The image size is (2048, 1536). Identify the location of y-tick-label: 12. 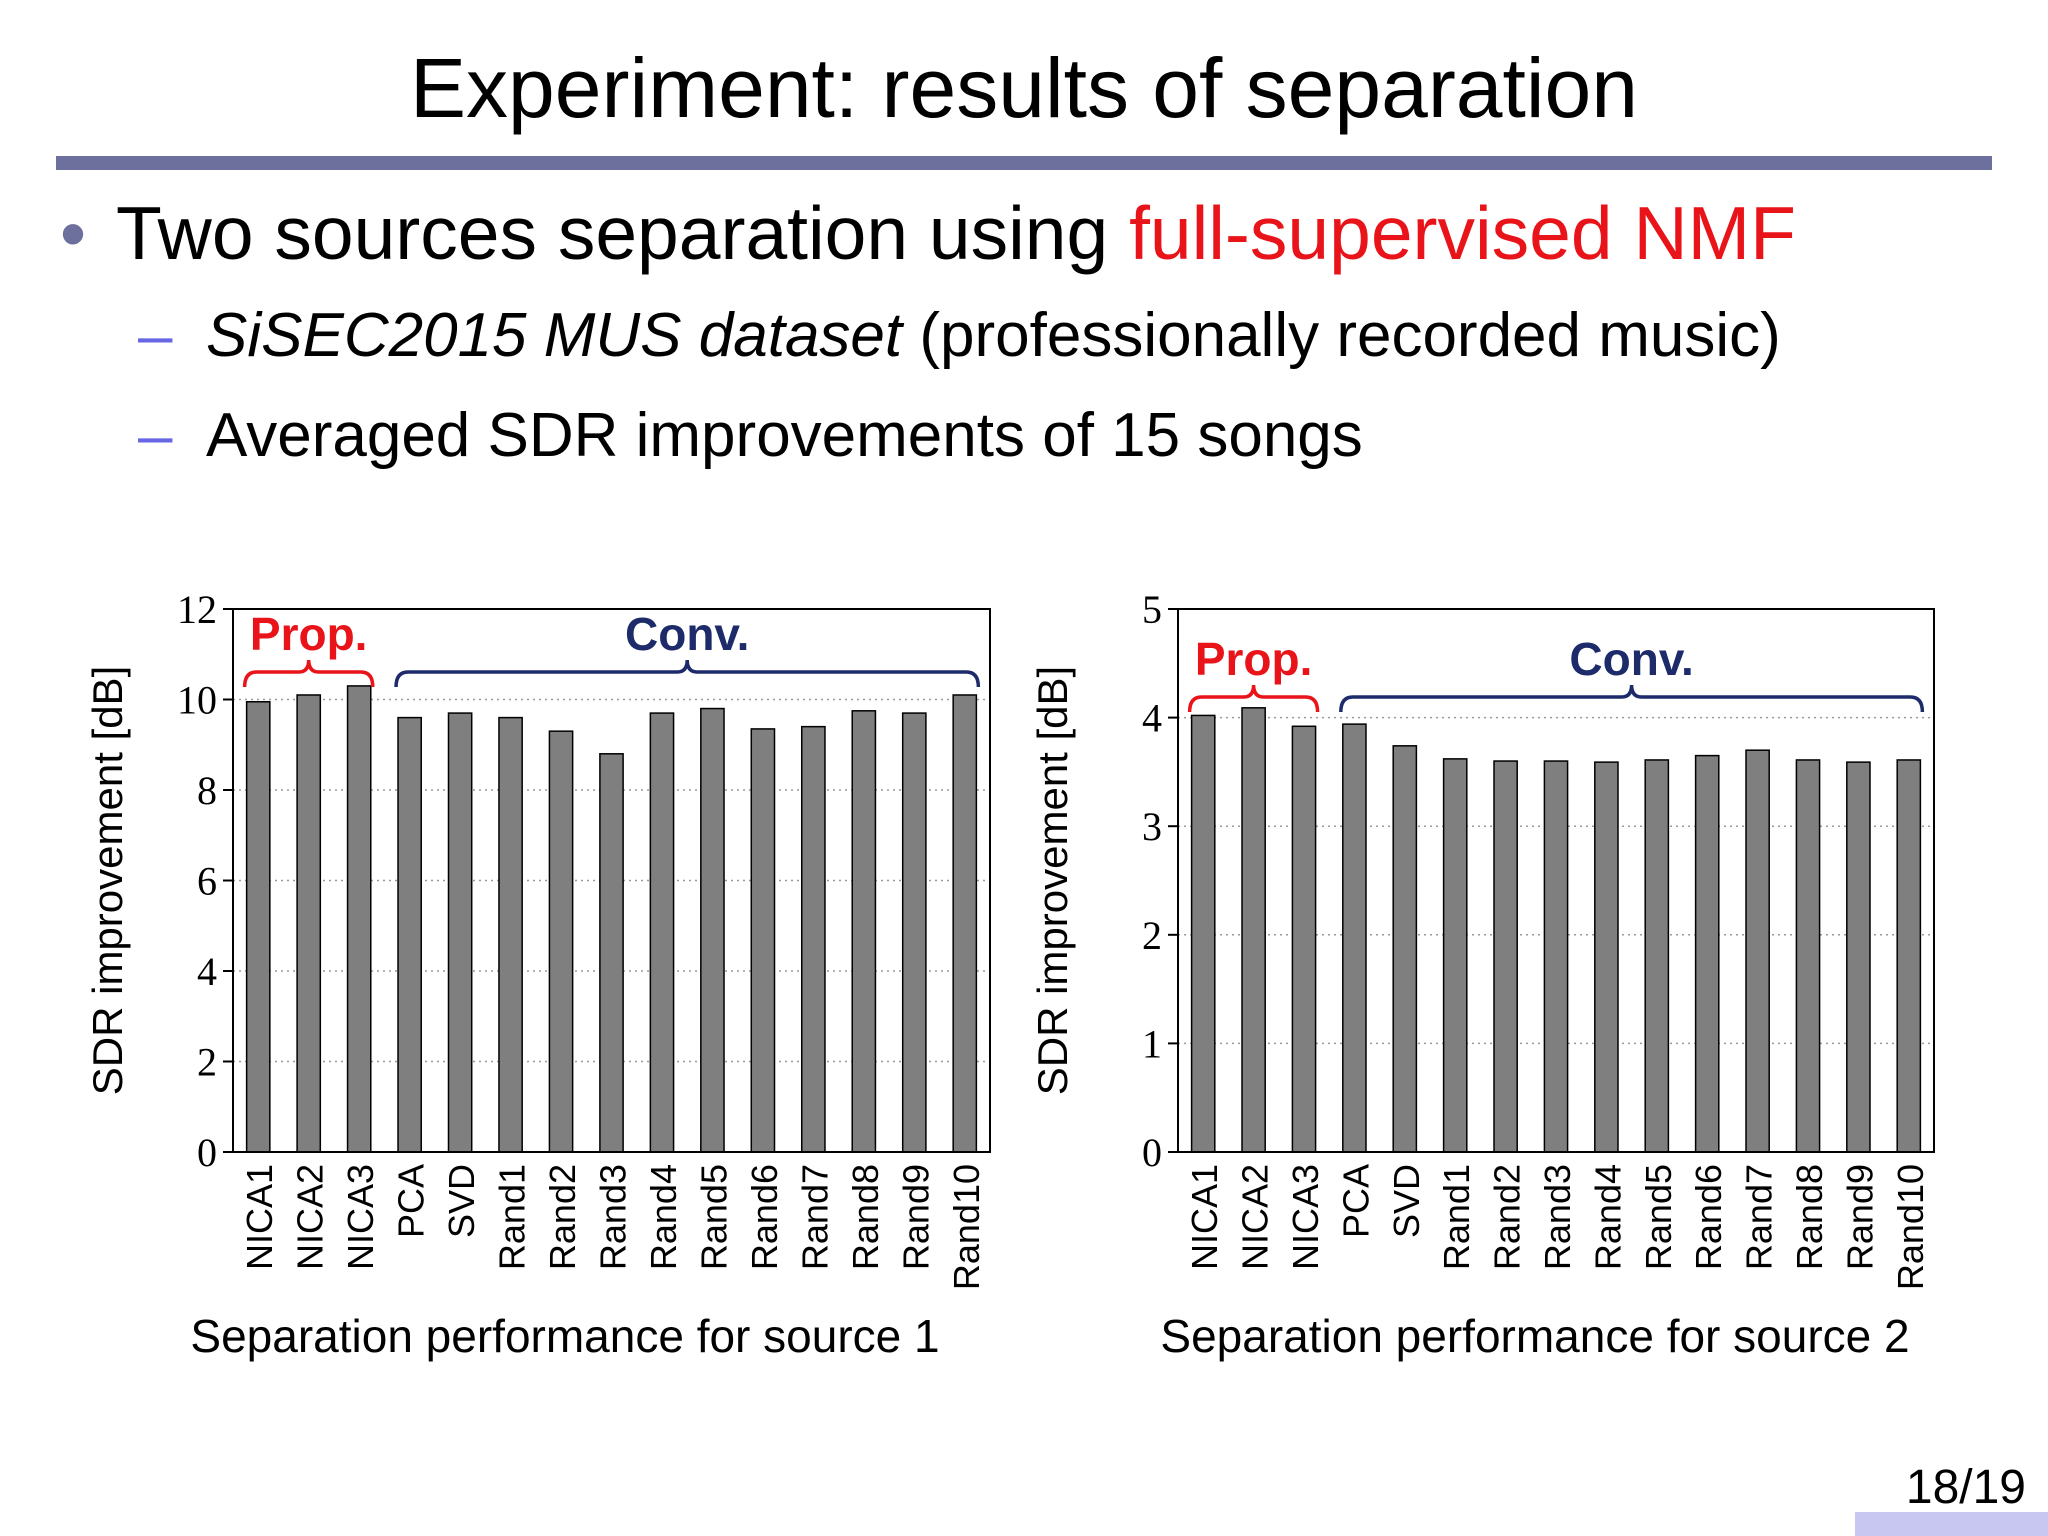
(197, 609).